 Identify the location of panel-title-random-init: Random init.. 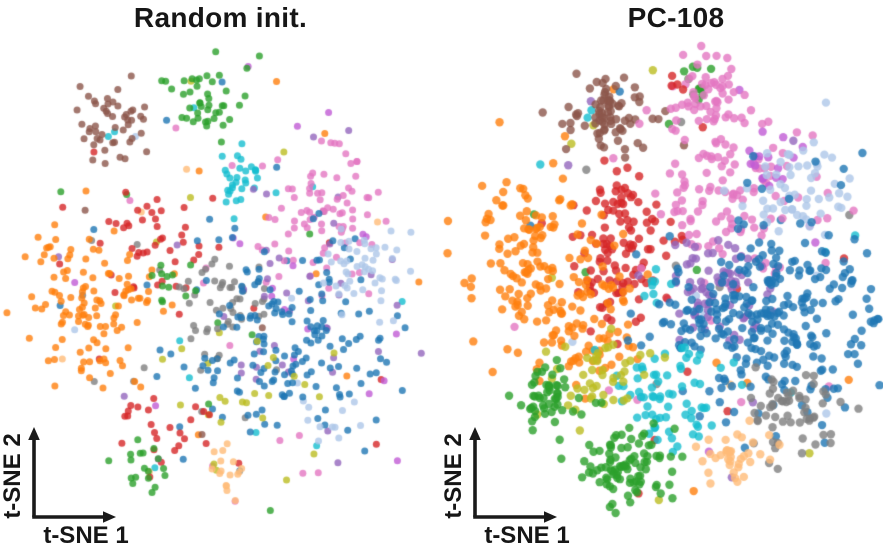
(220, 17).